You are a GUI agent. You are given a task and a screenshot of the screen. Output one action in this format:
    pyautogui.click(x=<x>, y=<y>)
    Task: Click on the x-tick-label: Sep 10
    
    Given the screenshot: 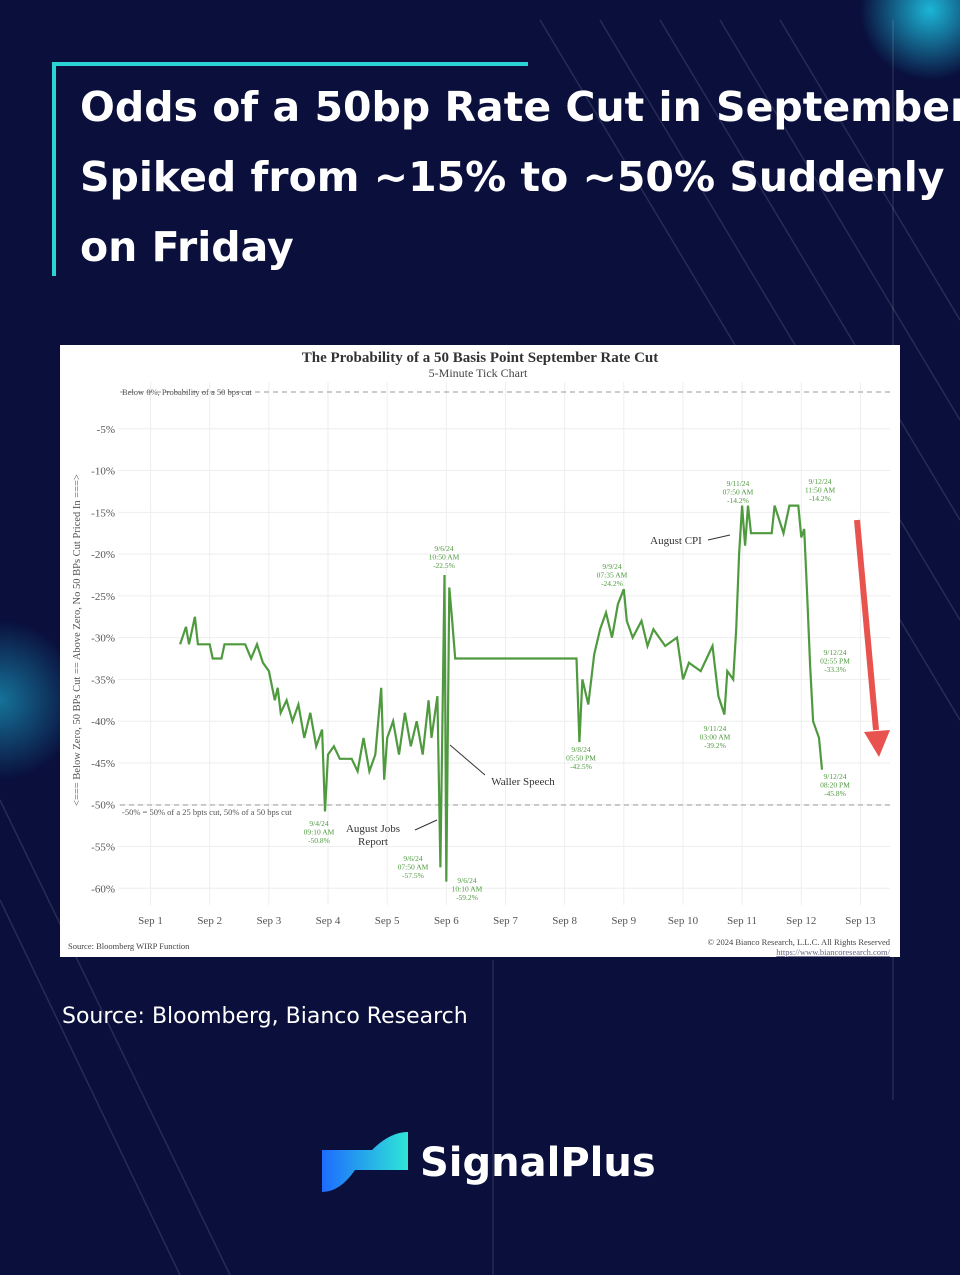 What is the action you would take?
    pyautogui.click(x=683, y=921)
    